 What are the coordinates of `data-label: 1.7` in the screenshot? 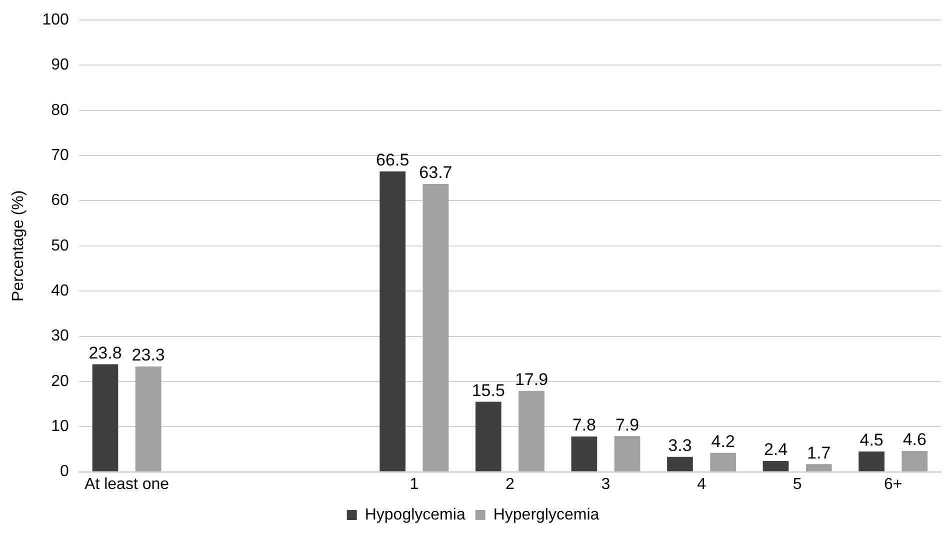 It's located at (819, 452).